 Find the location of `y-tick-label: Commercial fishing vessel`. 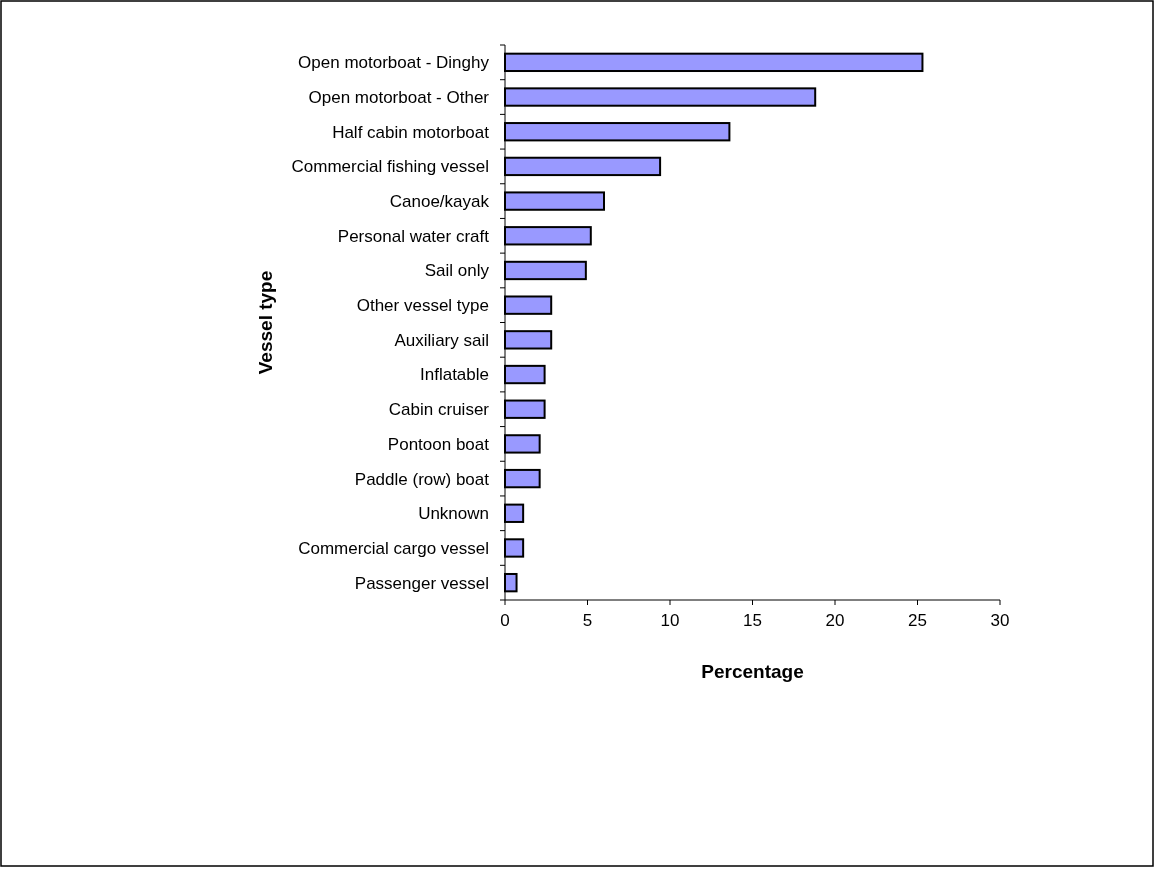

y-tick-label: Commercial fishing vessel is located at coordinates (390, 167).